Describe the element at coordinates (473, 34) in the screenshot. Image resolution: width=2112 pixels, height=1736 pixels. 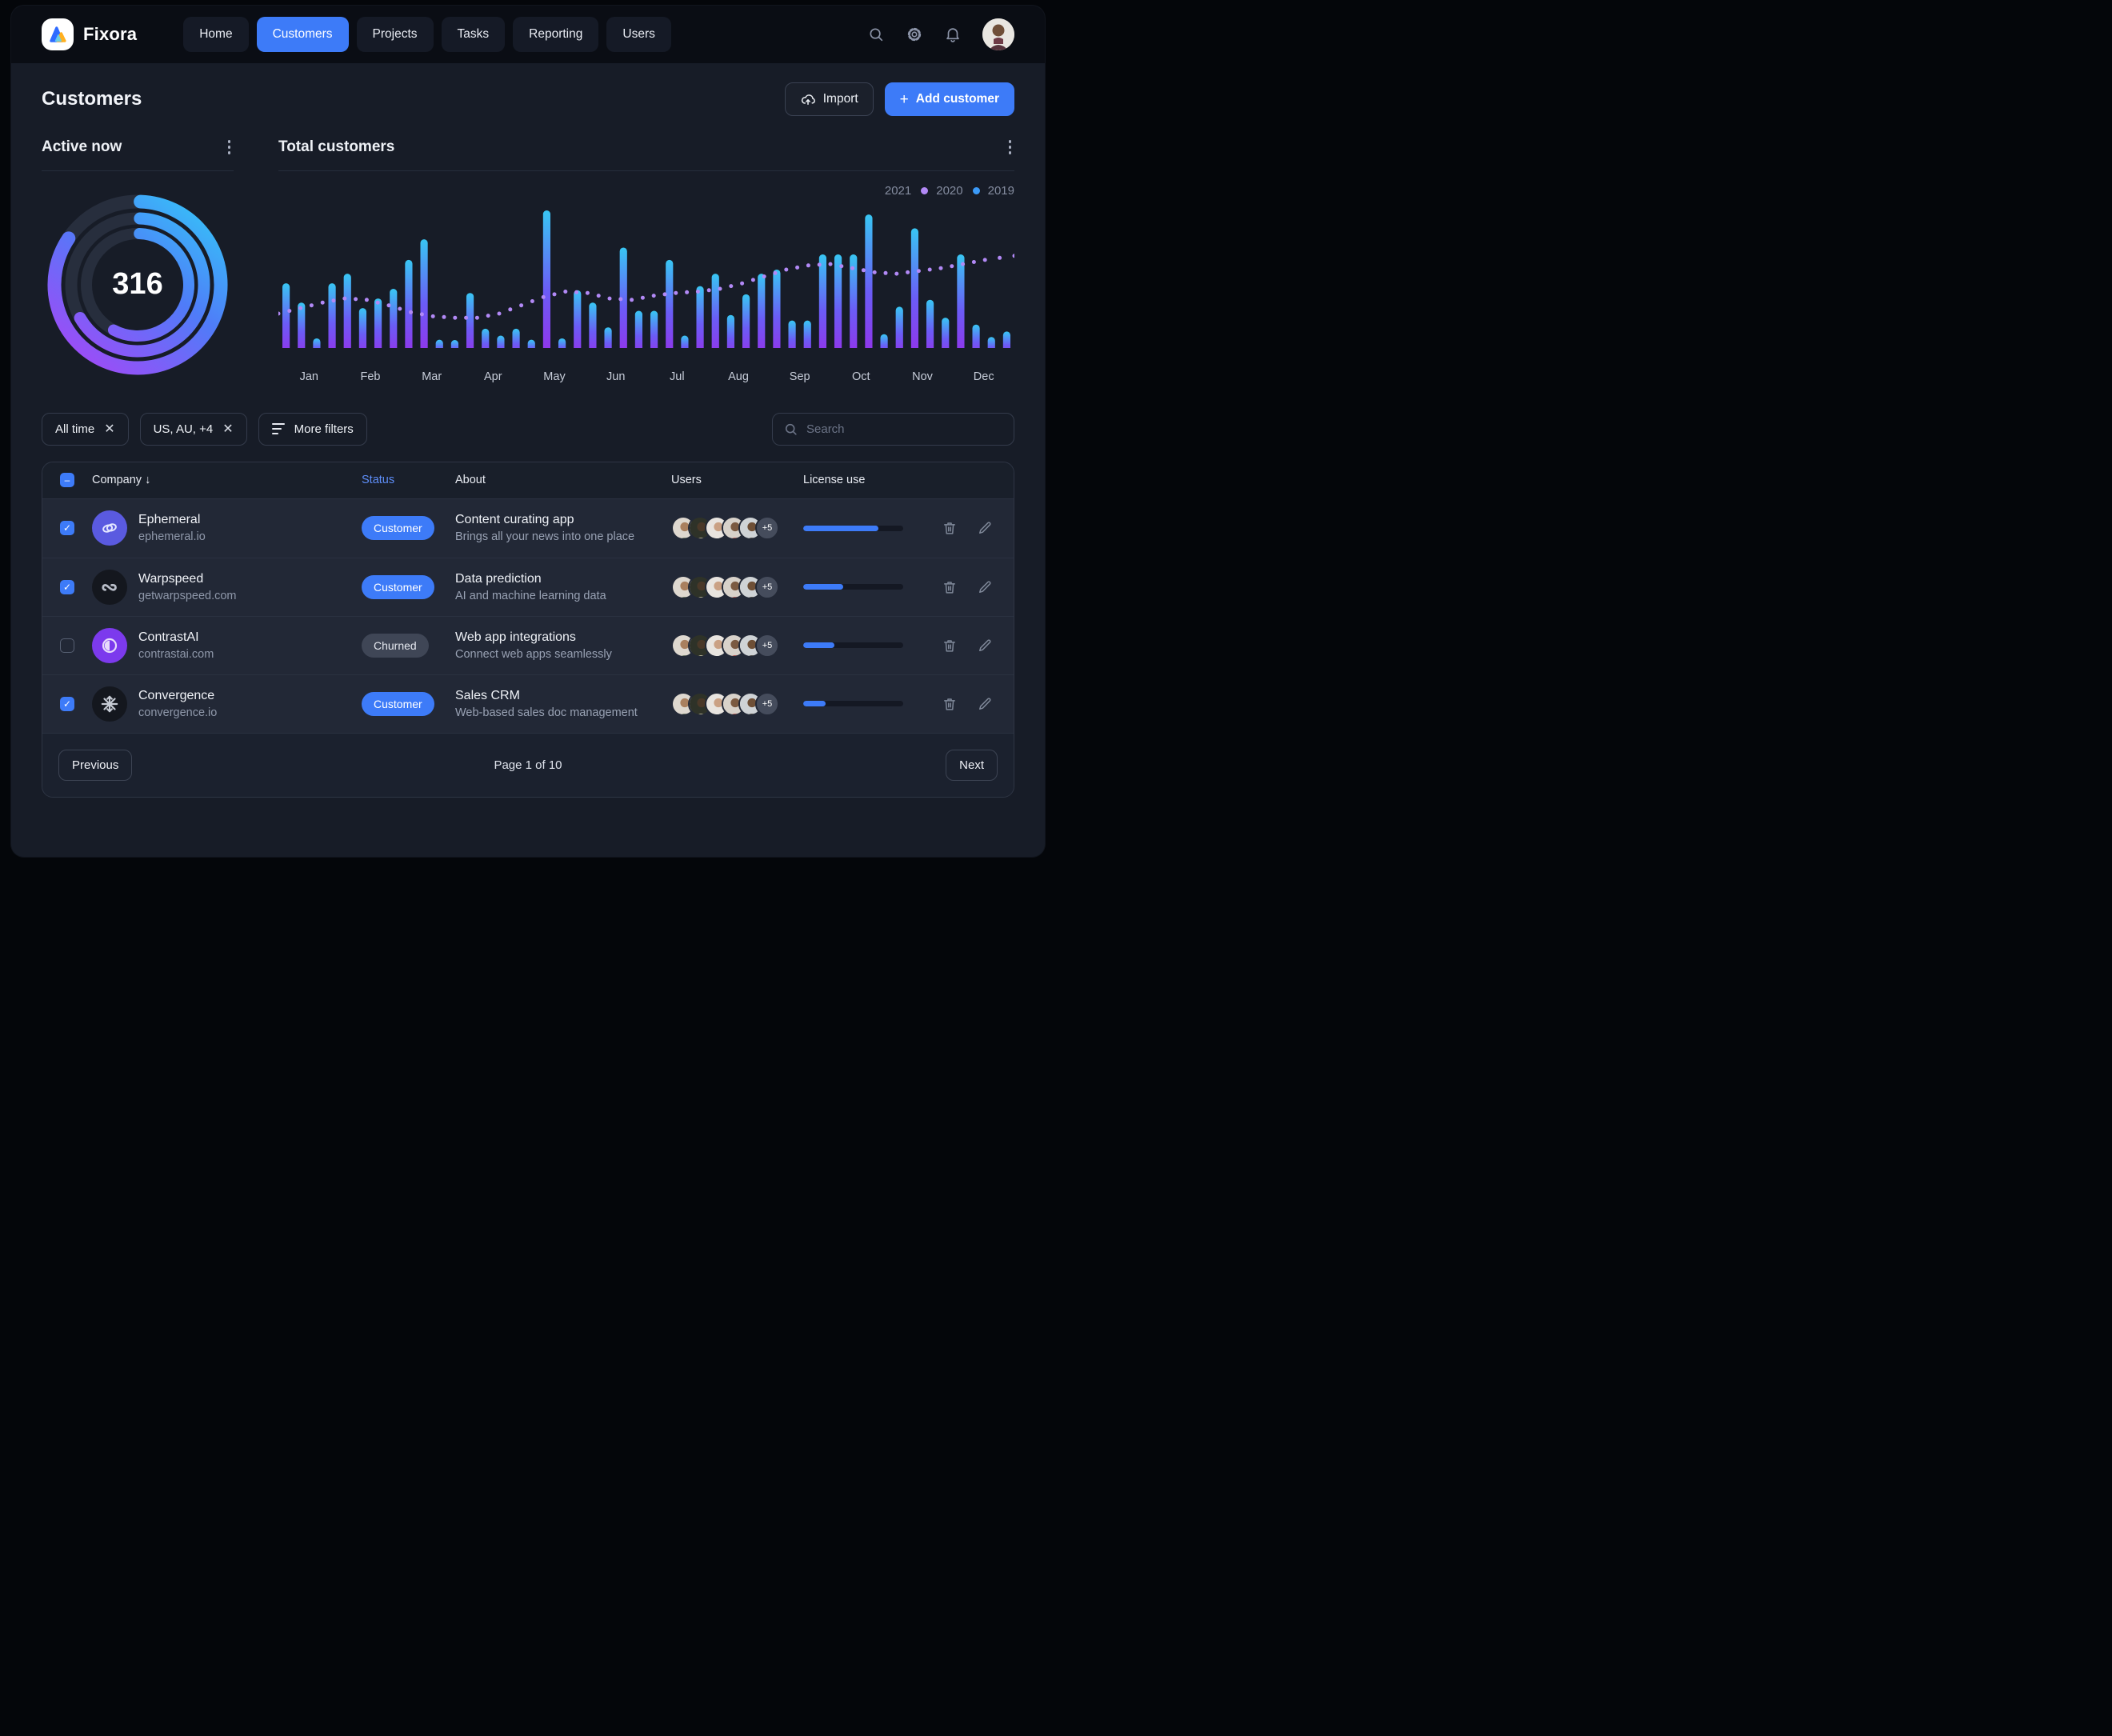
I see `nav-tab-tasks: Tasks` at that location.